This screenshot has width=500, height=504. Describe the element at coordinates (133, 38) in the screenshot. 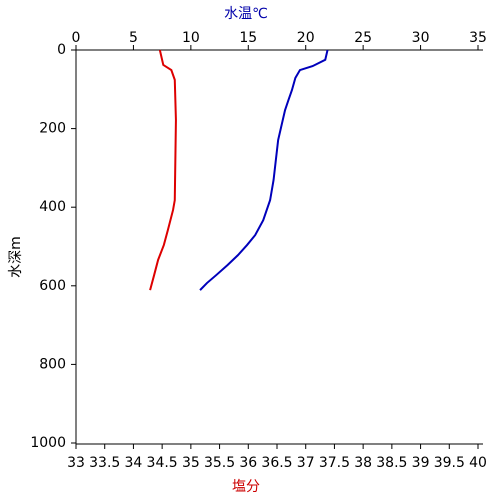

I see `x2-tick-label: 5` at that location.